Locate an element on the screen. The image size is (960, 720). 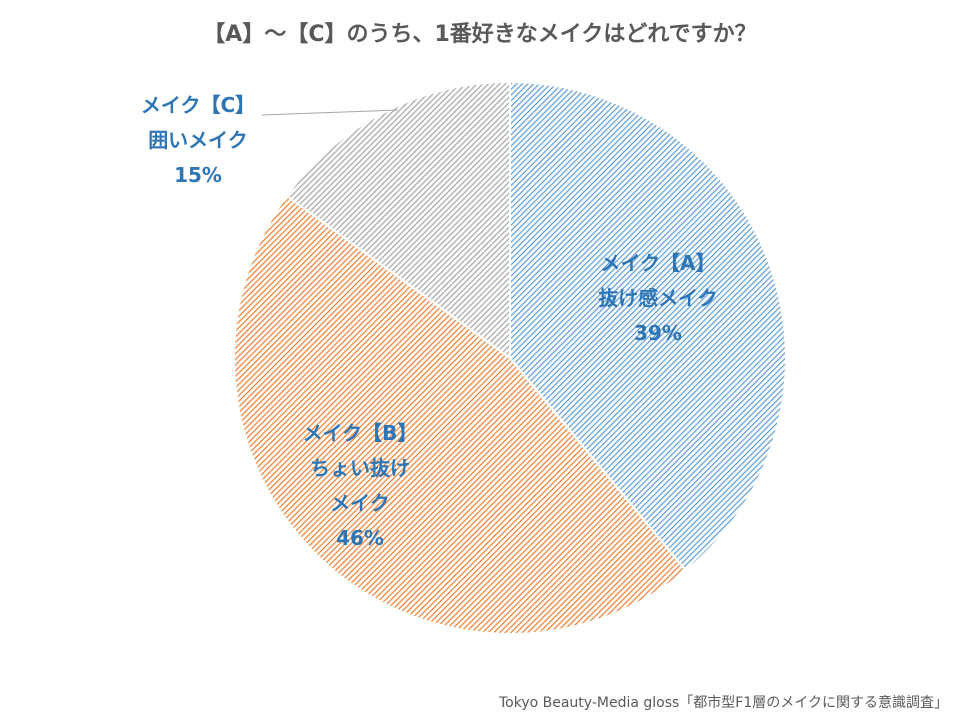
slice-c-name: メイク【C】 is located at coordinates (198, 105).